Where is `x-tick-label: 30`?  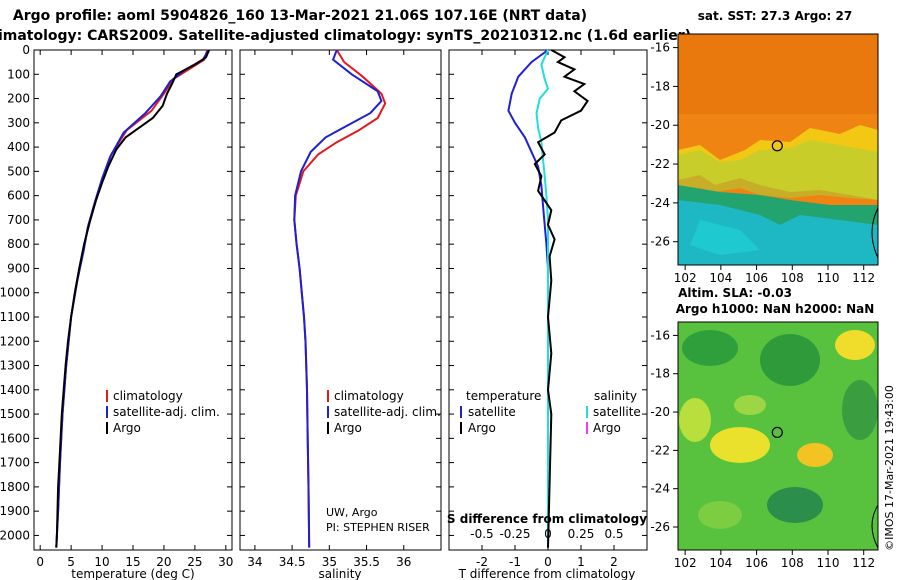 x-tick-label: 30 is located at coordinates (225, 562).